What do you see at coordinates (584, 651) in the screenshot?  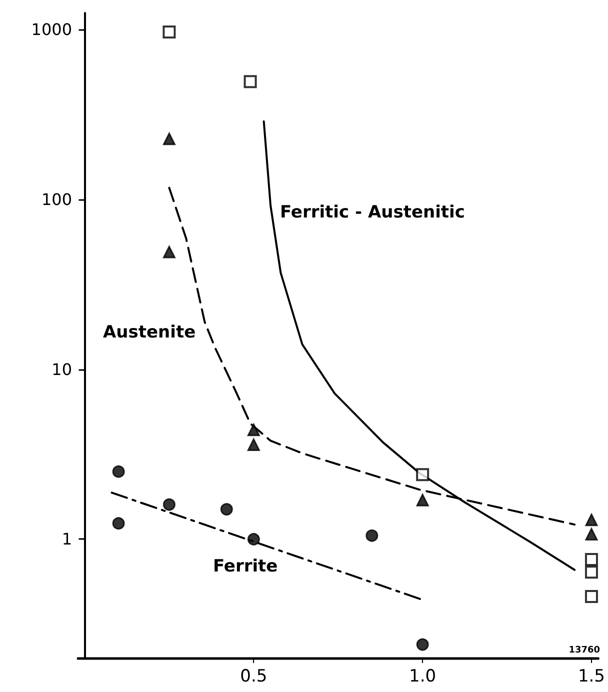 I see `annotation: 13760` at bounding box center [584, 651].